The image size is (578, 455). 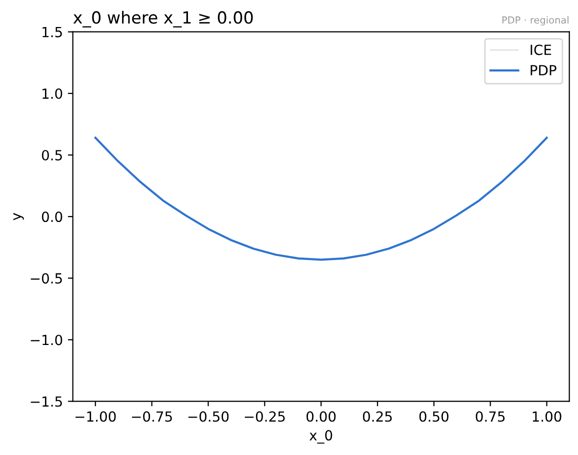 I want to click on legend-label: ICE, so click(x=541, y=50).